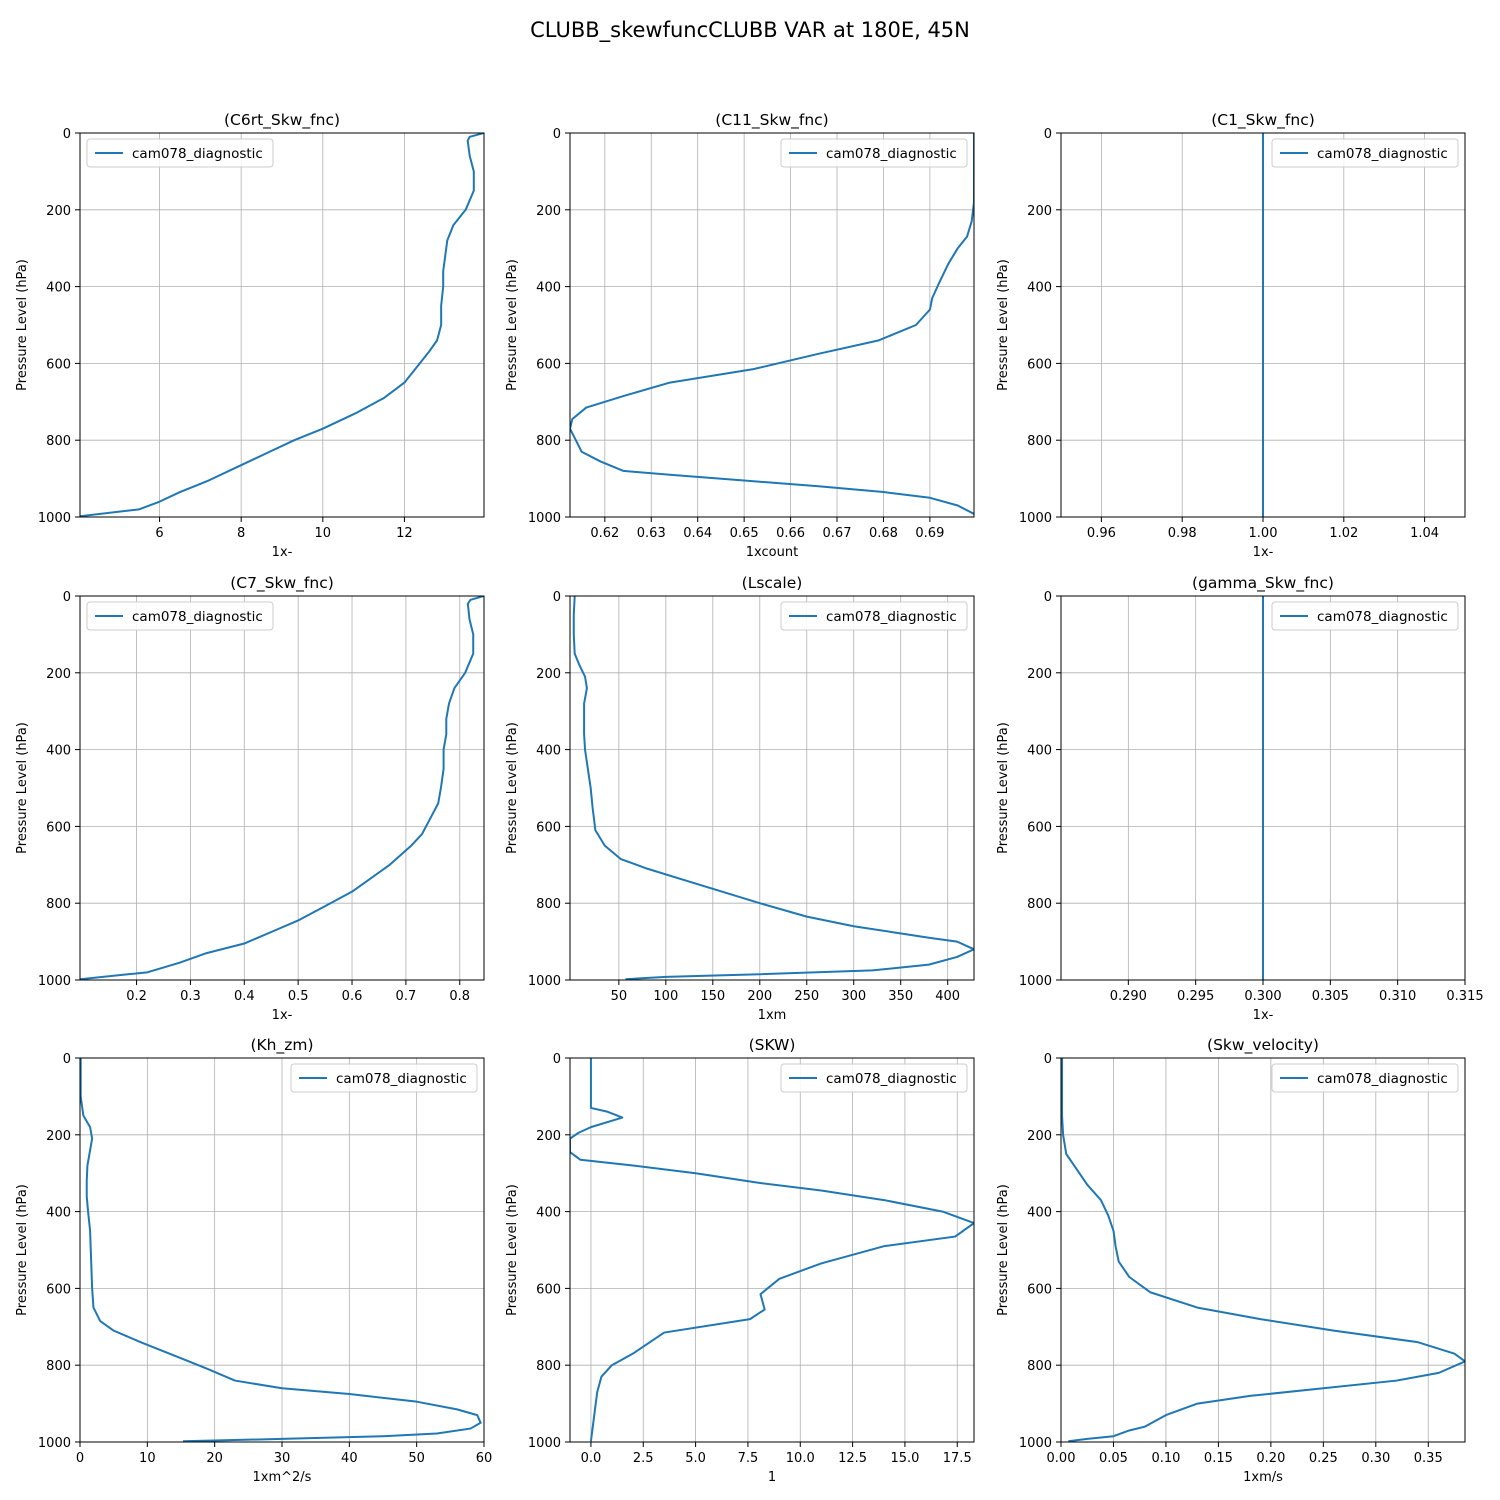 This screenshot has height=1500, width=1500. Describe the element at coordinates (214, 1458) in the screenshot. I see `x-tick-label: 20` at that location.